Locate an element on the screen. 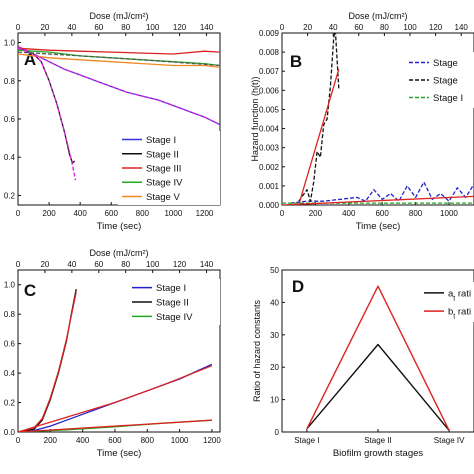 The height and width of the screenshot is (474, 474). panel-letter: C is located at coordinates (30, 290).